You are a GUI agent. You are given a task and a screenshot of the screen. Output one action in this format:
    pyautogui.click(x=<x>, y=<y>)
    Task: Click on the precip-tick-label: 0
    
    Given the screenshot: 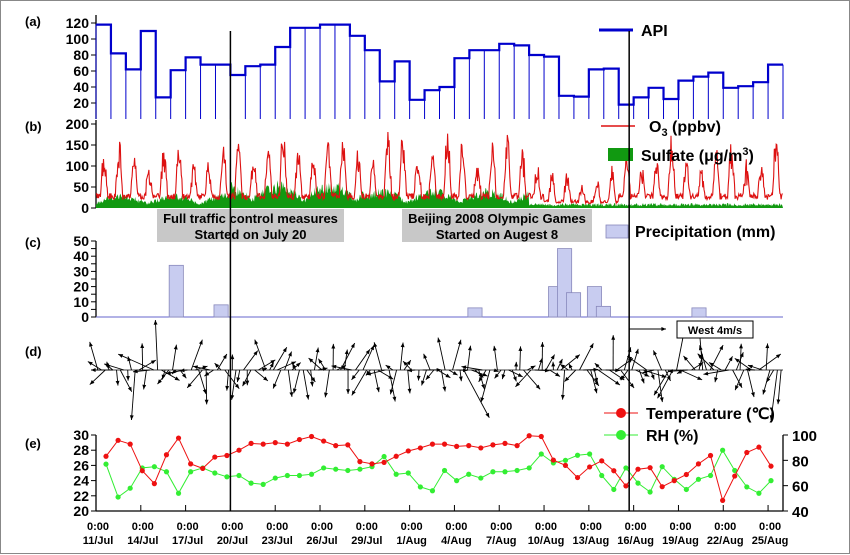 What is the action you would take?
    pyautogui.click(x=85, y=317)
    